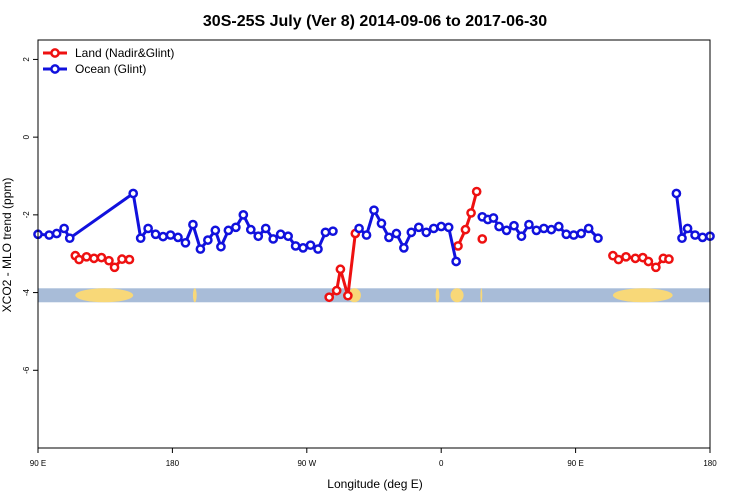 The width and height of the screenshot is (750, 500). I want to click on y-tick-label-1: 0, so click(26, 136).